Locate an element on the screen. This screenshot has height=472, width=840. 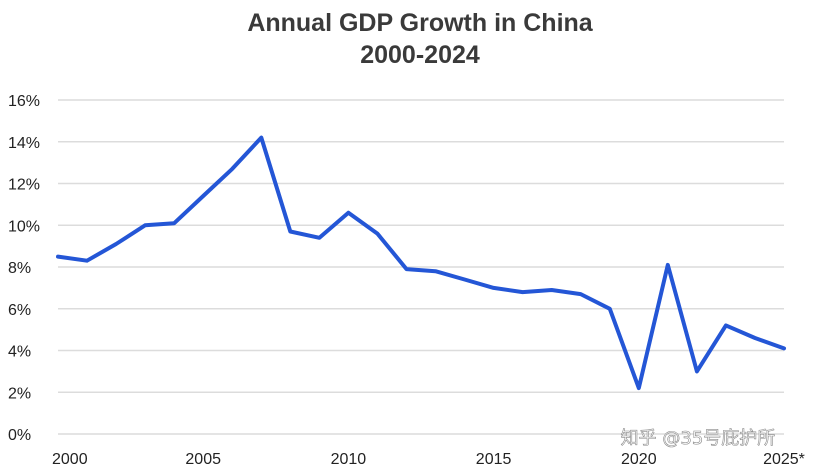
x-tick-label: 2010 is located at coordinates (349, 459).